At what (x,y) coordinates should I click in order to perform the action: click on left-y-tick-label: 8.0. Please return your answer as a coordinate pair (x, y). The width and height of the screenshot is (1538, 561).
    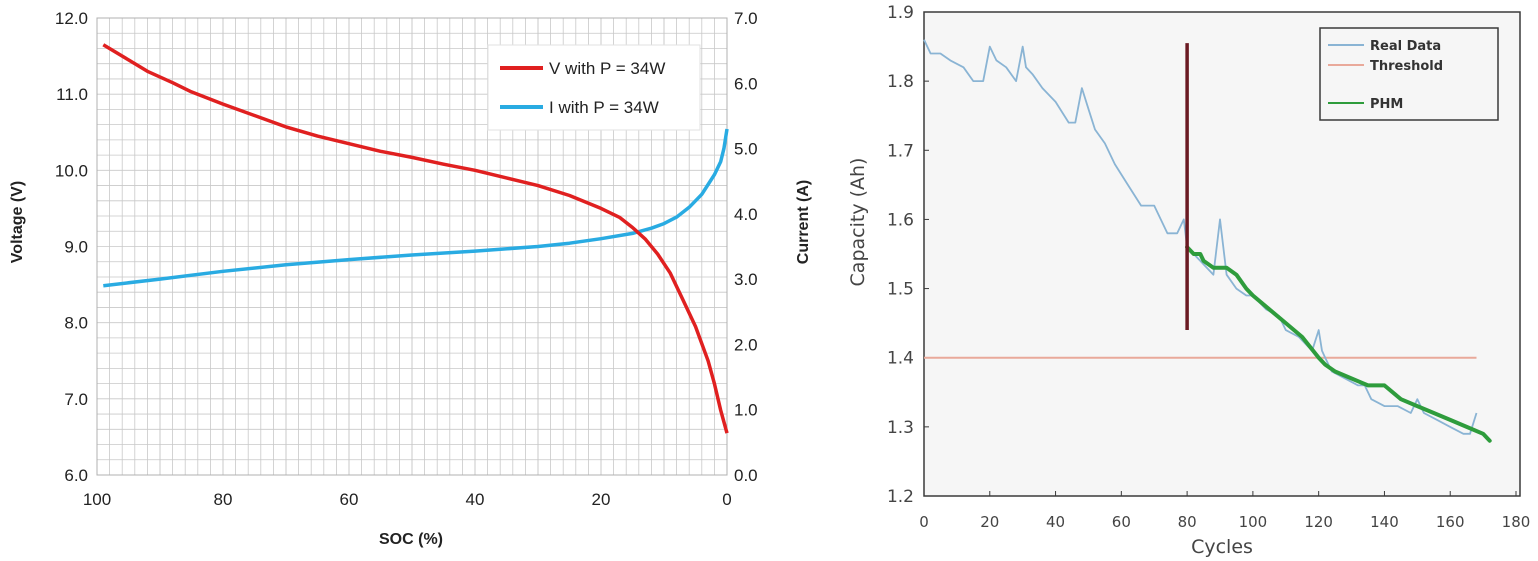
    Looking at the image, I should click on (76, 323).